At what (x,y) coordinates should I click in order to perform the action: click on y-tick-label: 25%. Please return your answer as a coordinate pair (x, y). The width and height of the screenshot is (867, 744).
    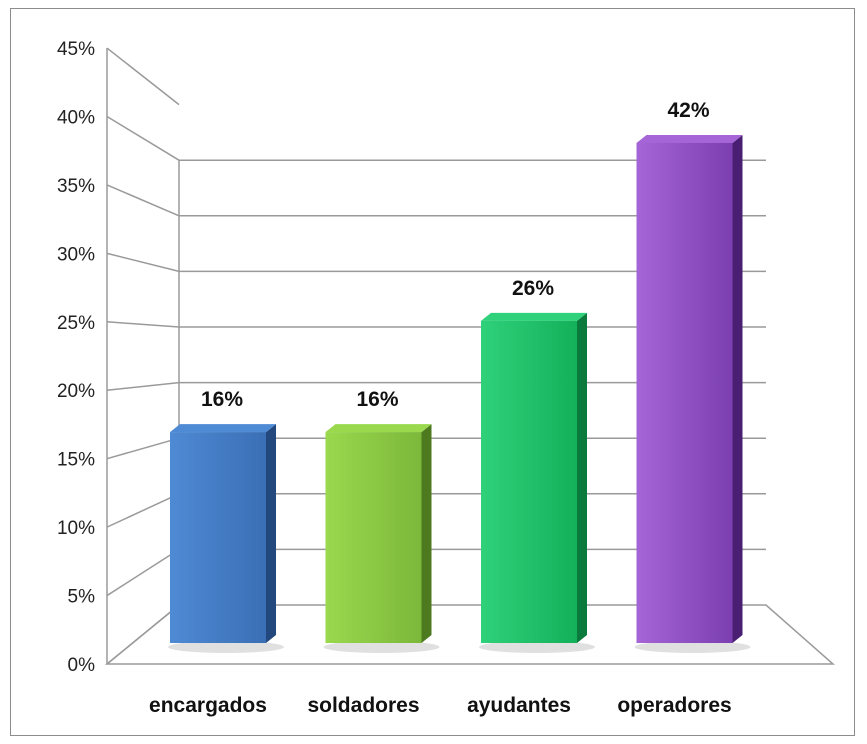
    Looking at the image, I should click on (76, 323).